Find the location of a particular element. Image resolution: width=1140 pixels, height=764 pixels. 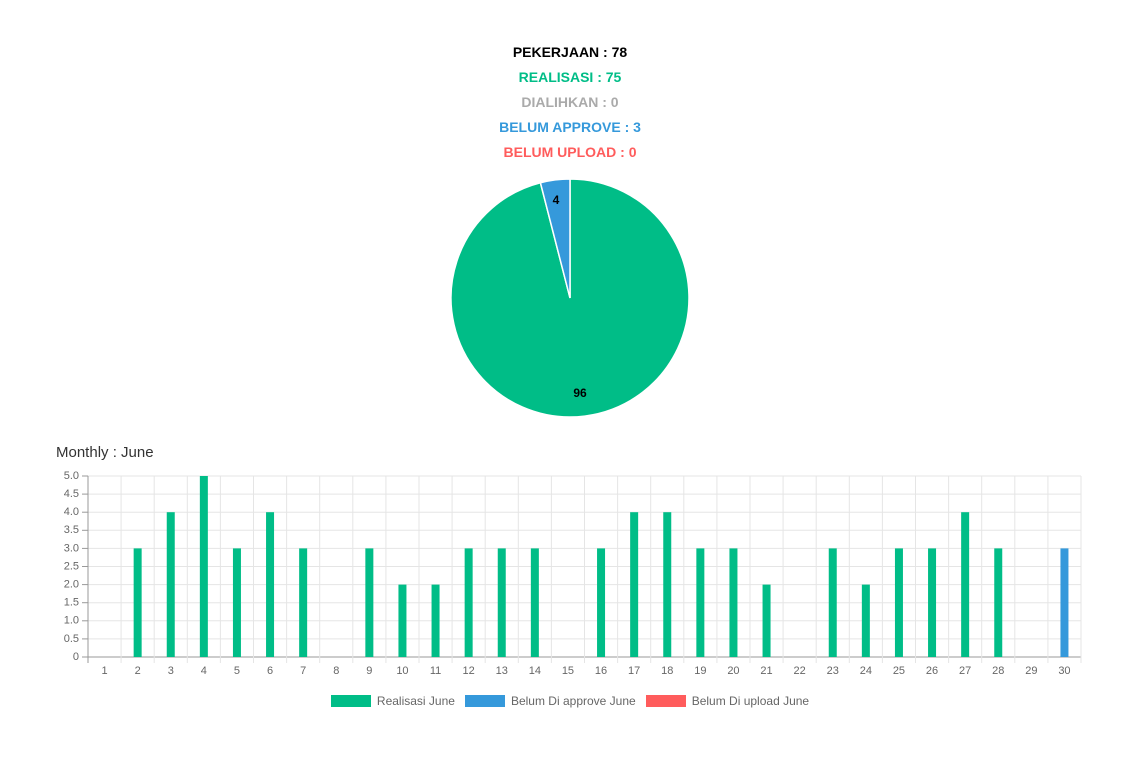

summary-total: PEKERJAAN : 78 is located at coordinates (570, 52).